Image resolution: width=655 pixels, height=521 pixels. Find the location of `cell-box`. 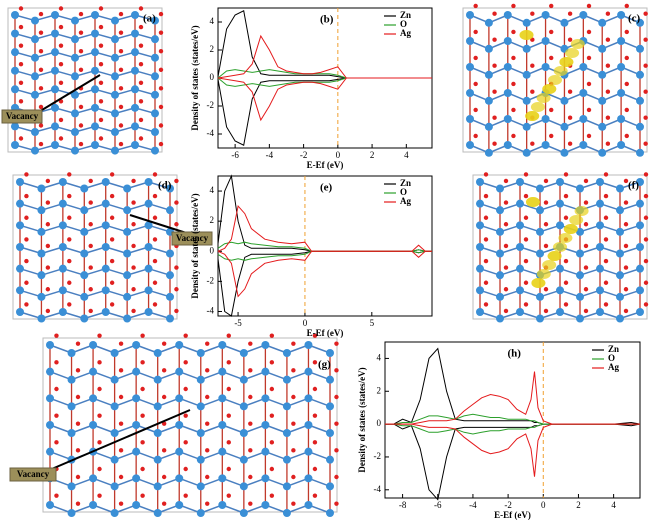

cell-box is located at coordinates (555, 80).